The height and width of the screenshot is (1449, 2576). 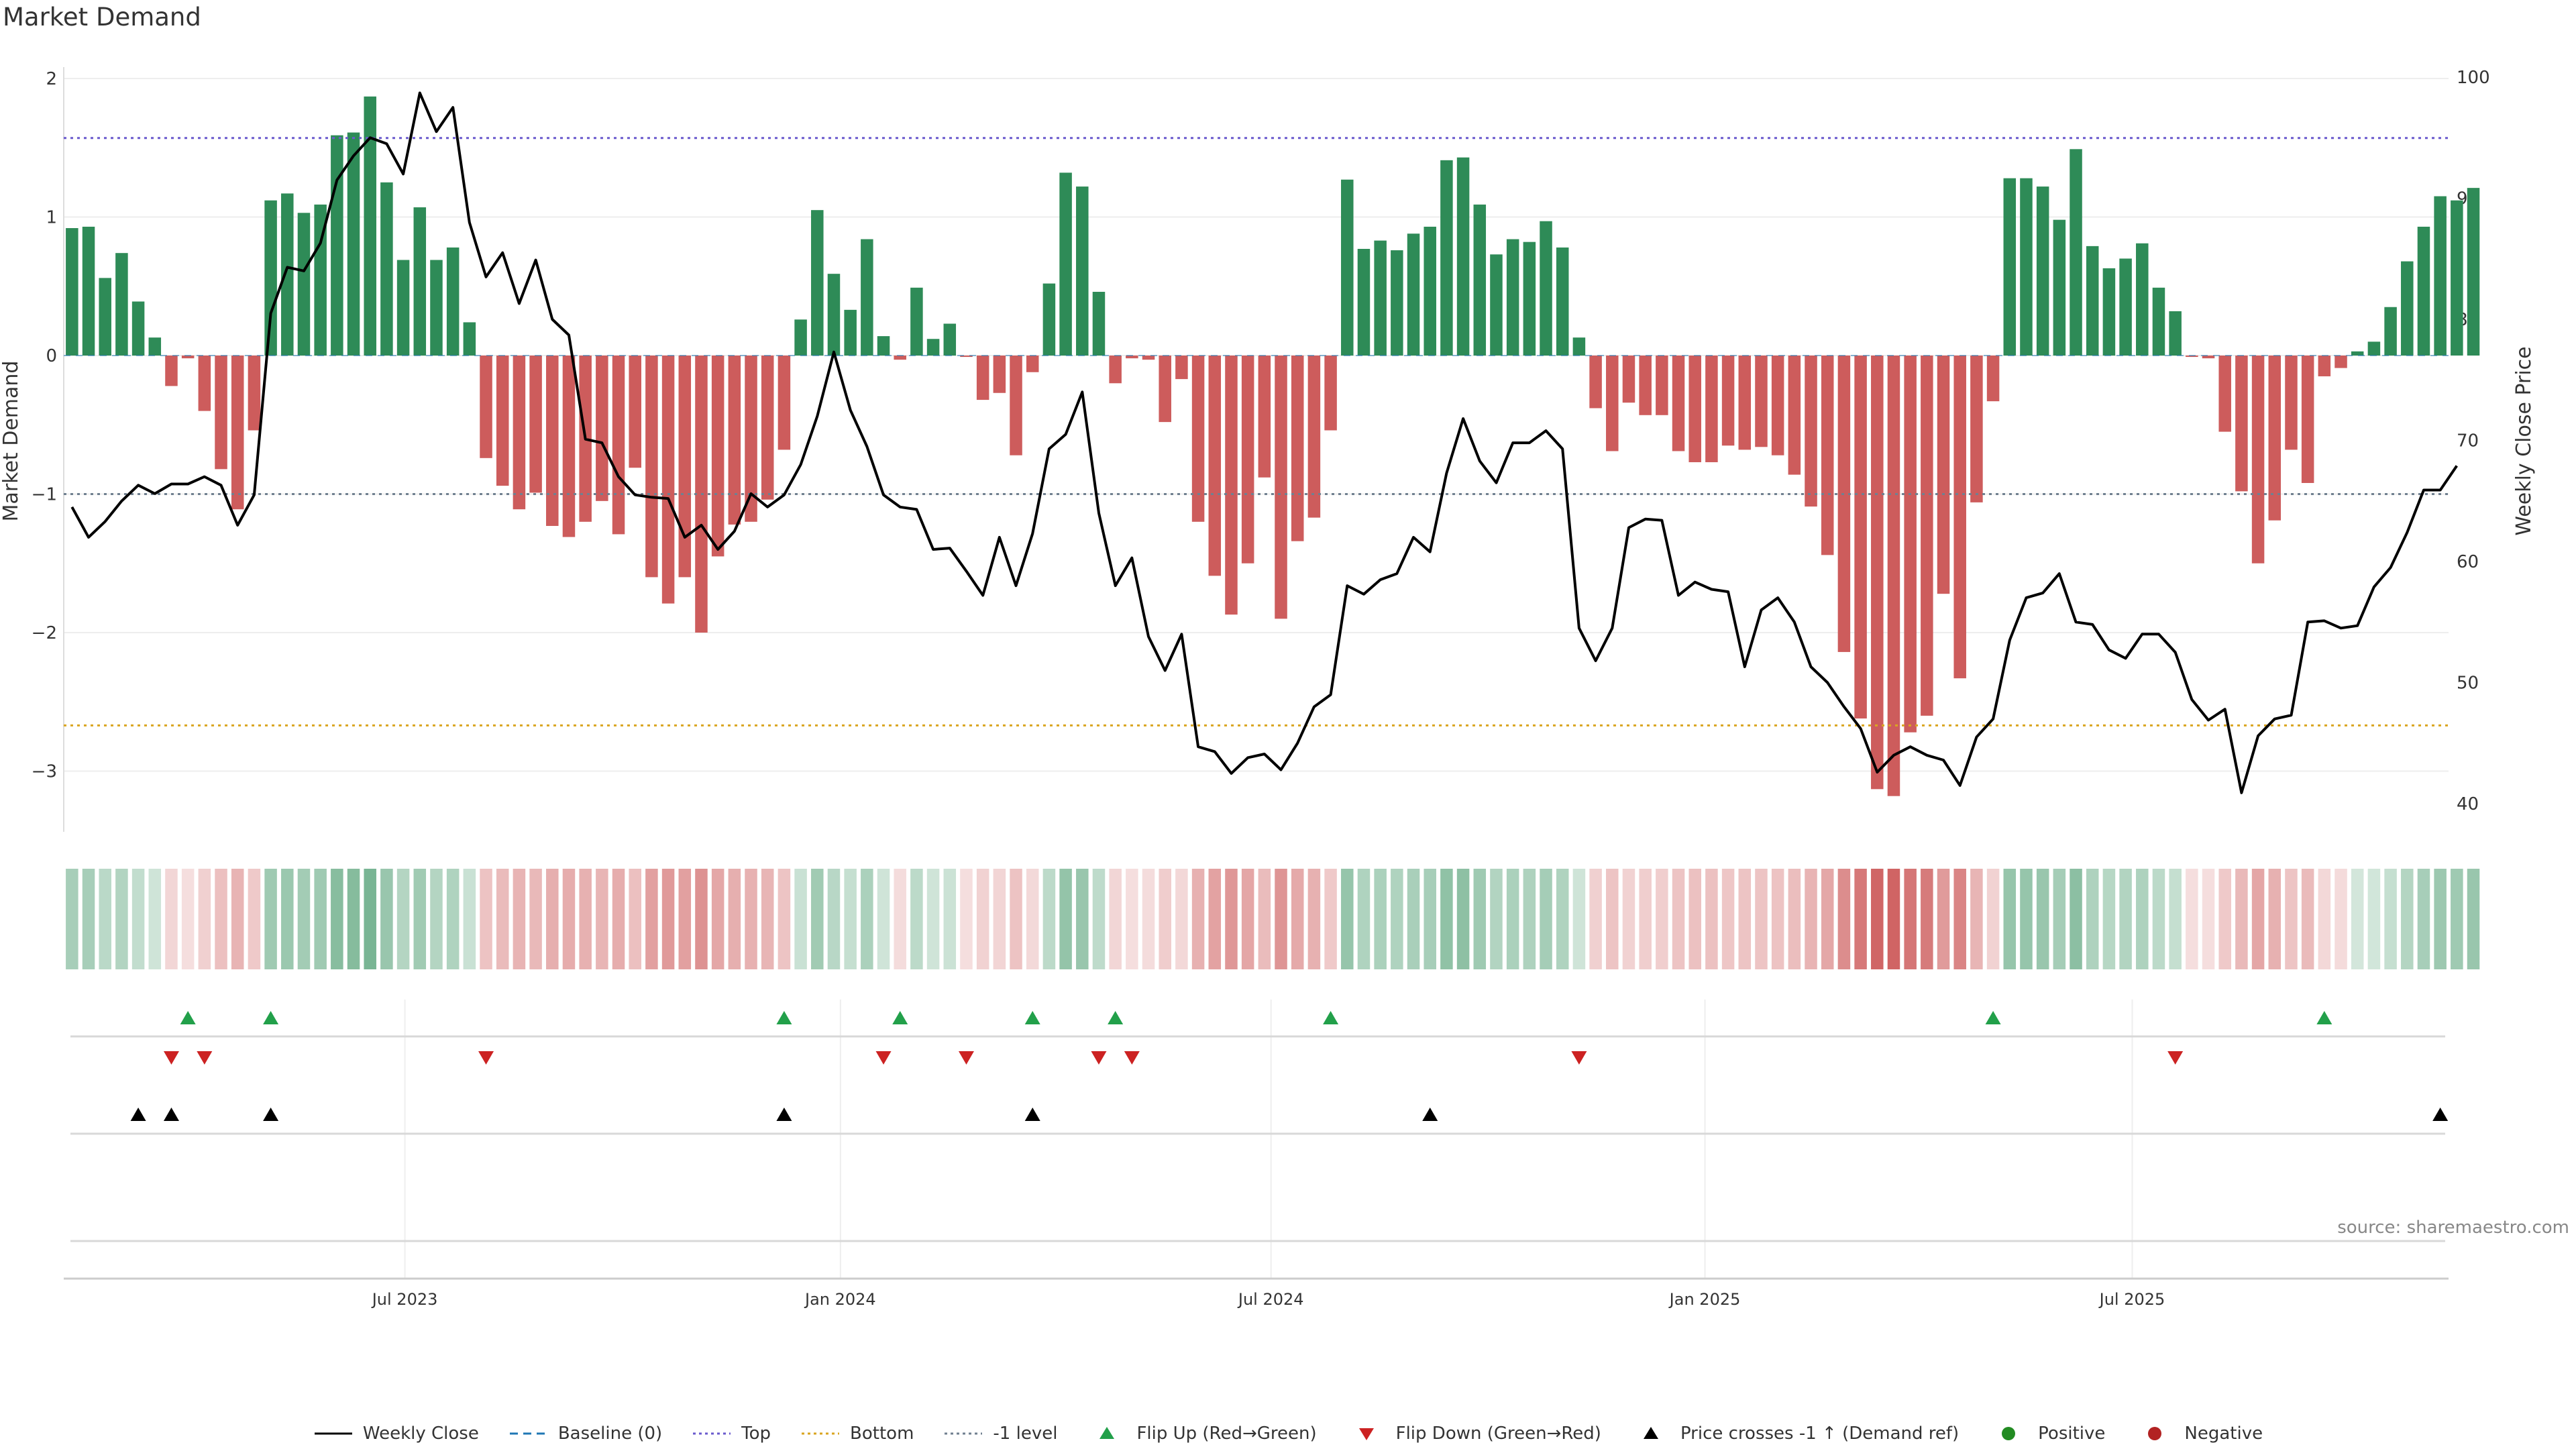 I want to click on legend-label: Negative, so click(x=2223, y=1434).